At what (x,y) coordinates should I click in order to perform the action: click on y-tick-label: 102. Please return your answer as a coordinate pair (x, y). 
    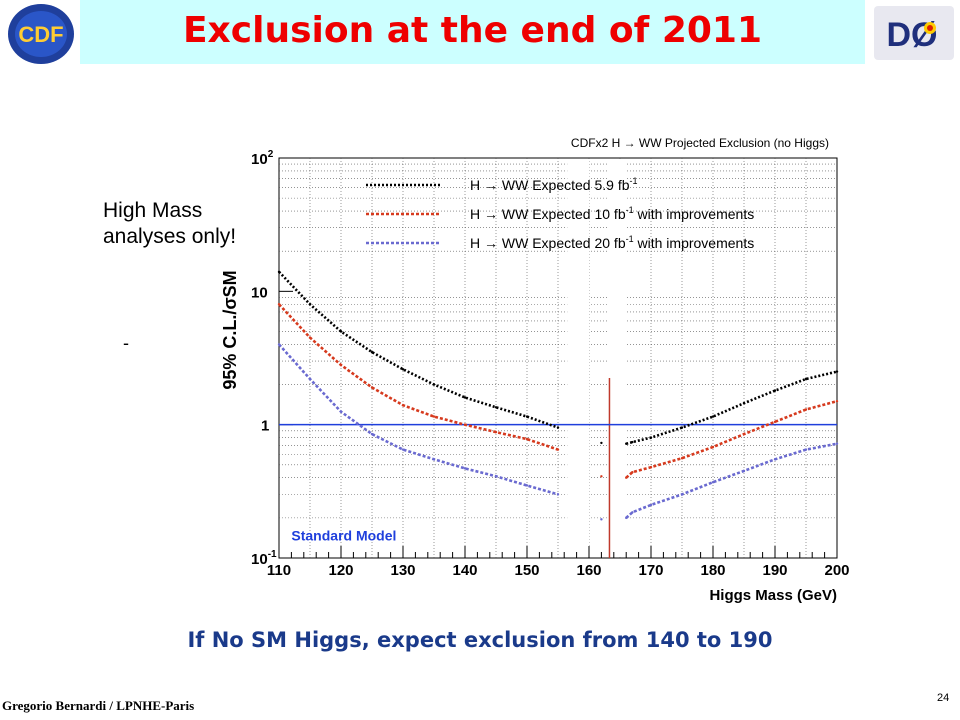
    Looking at the image, I should click on (262, 158).